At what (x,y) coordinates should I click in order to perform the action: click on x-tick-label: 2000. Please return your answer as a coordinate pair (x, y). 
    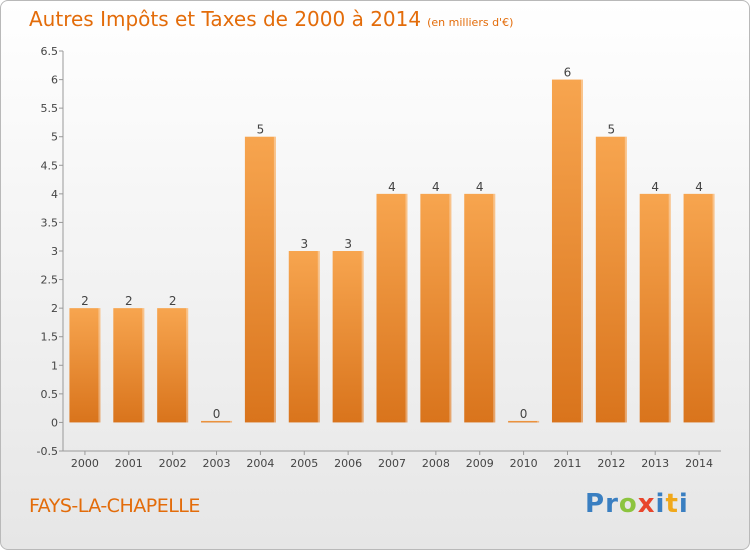
    Looking at the image, I should click on (85, 463).